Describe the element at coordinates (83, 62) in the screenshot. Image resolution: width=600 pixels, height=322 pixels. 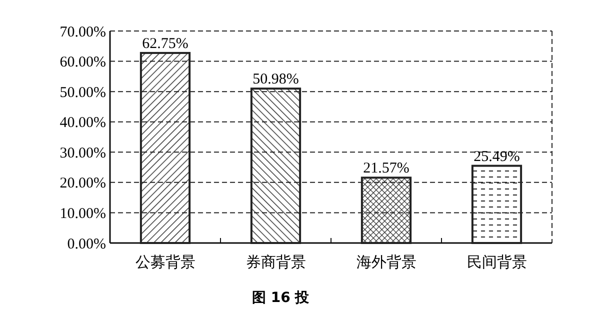
I see `y-tick-label: 60.00%` at that location.